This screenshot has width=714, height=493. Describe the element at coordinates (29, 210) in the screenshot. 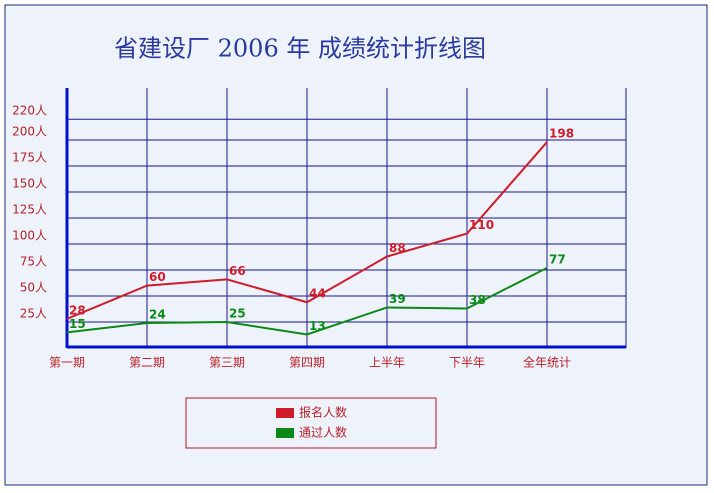

I see `y-tick-label: 125人` at that location.